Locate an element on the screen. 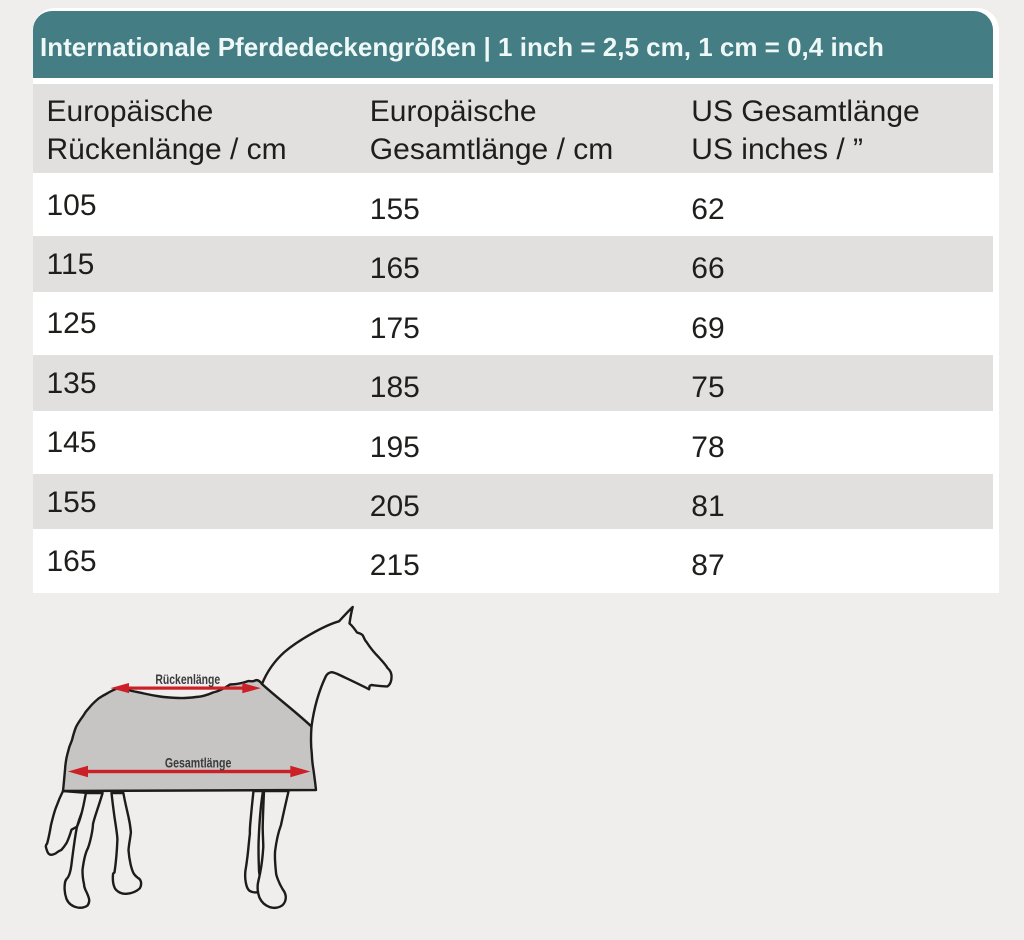  svg-text: Gesamtlänge is located at coordinates (198, 762).